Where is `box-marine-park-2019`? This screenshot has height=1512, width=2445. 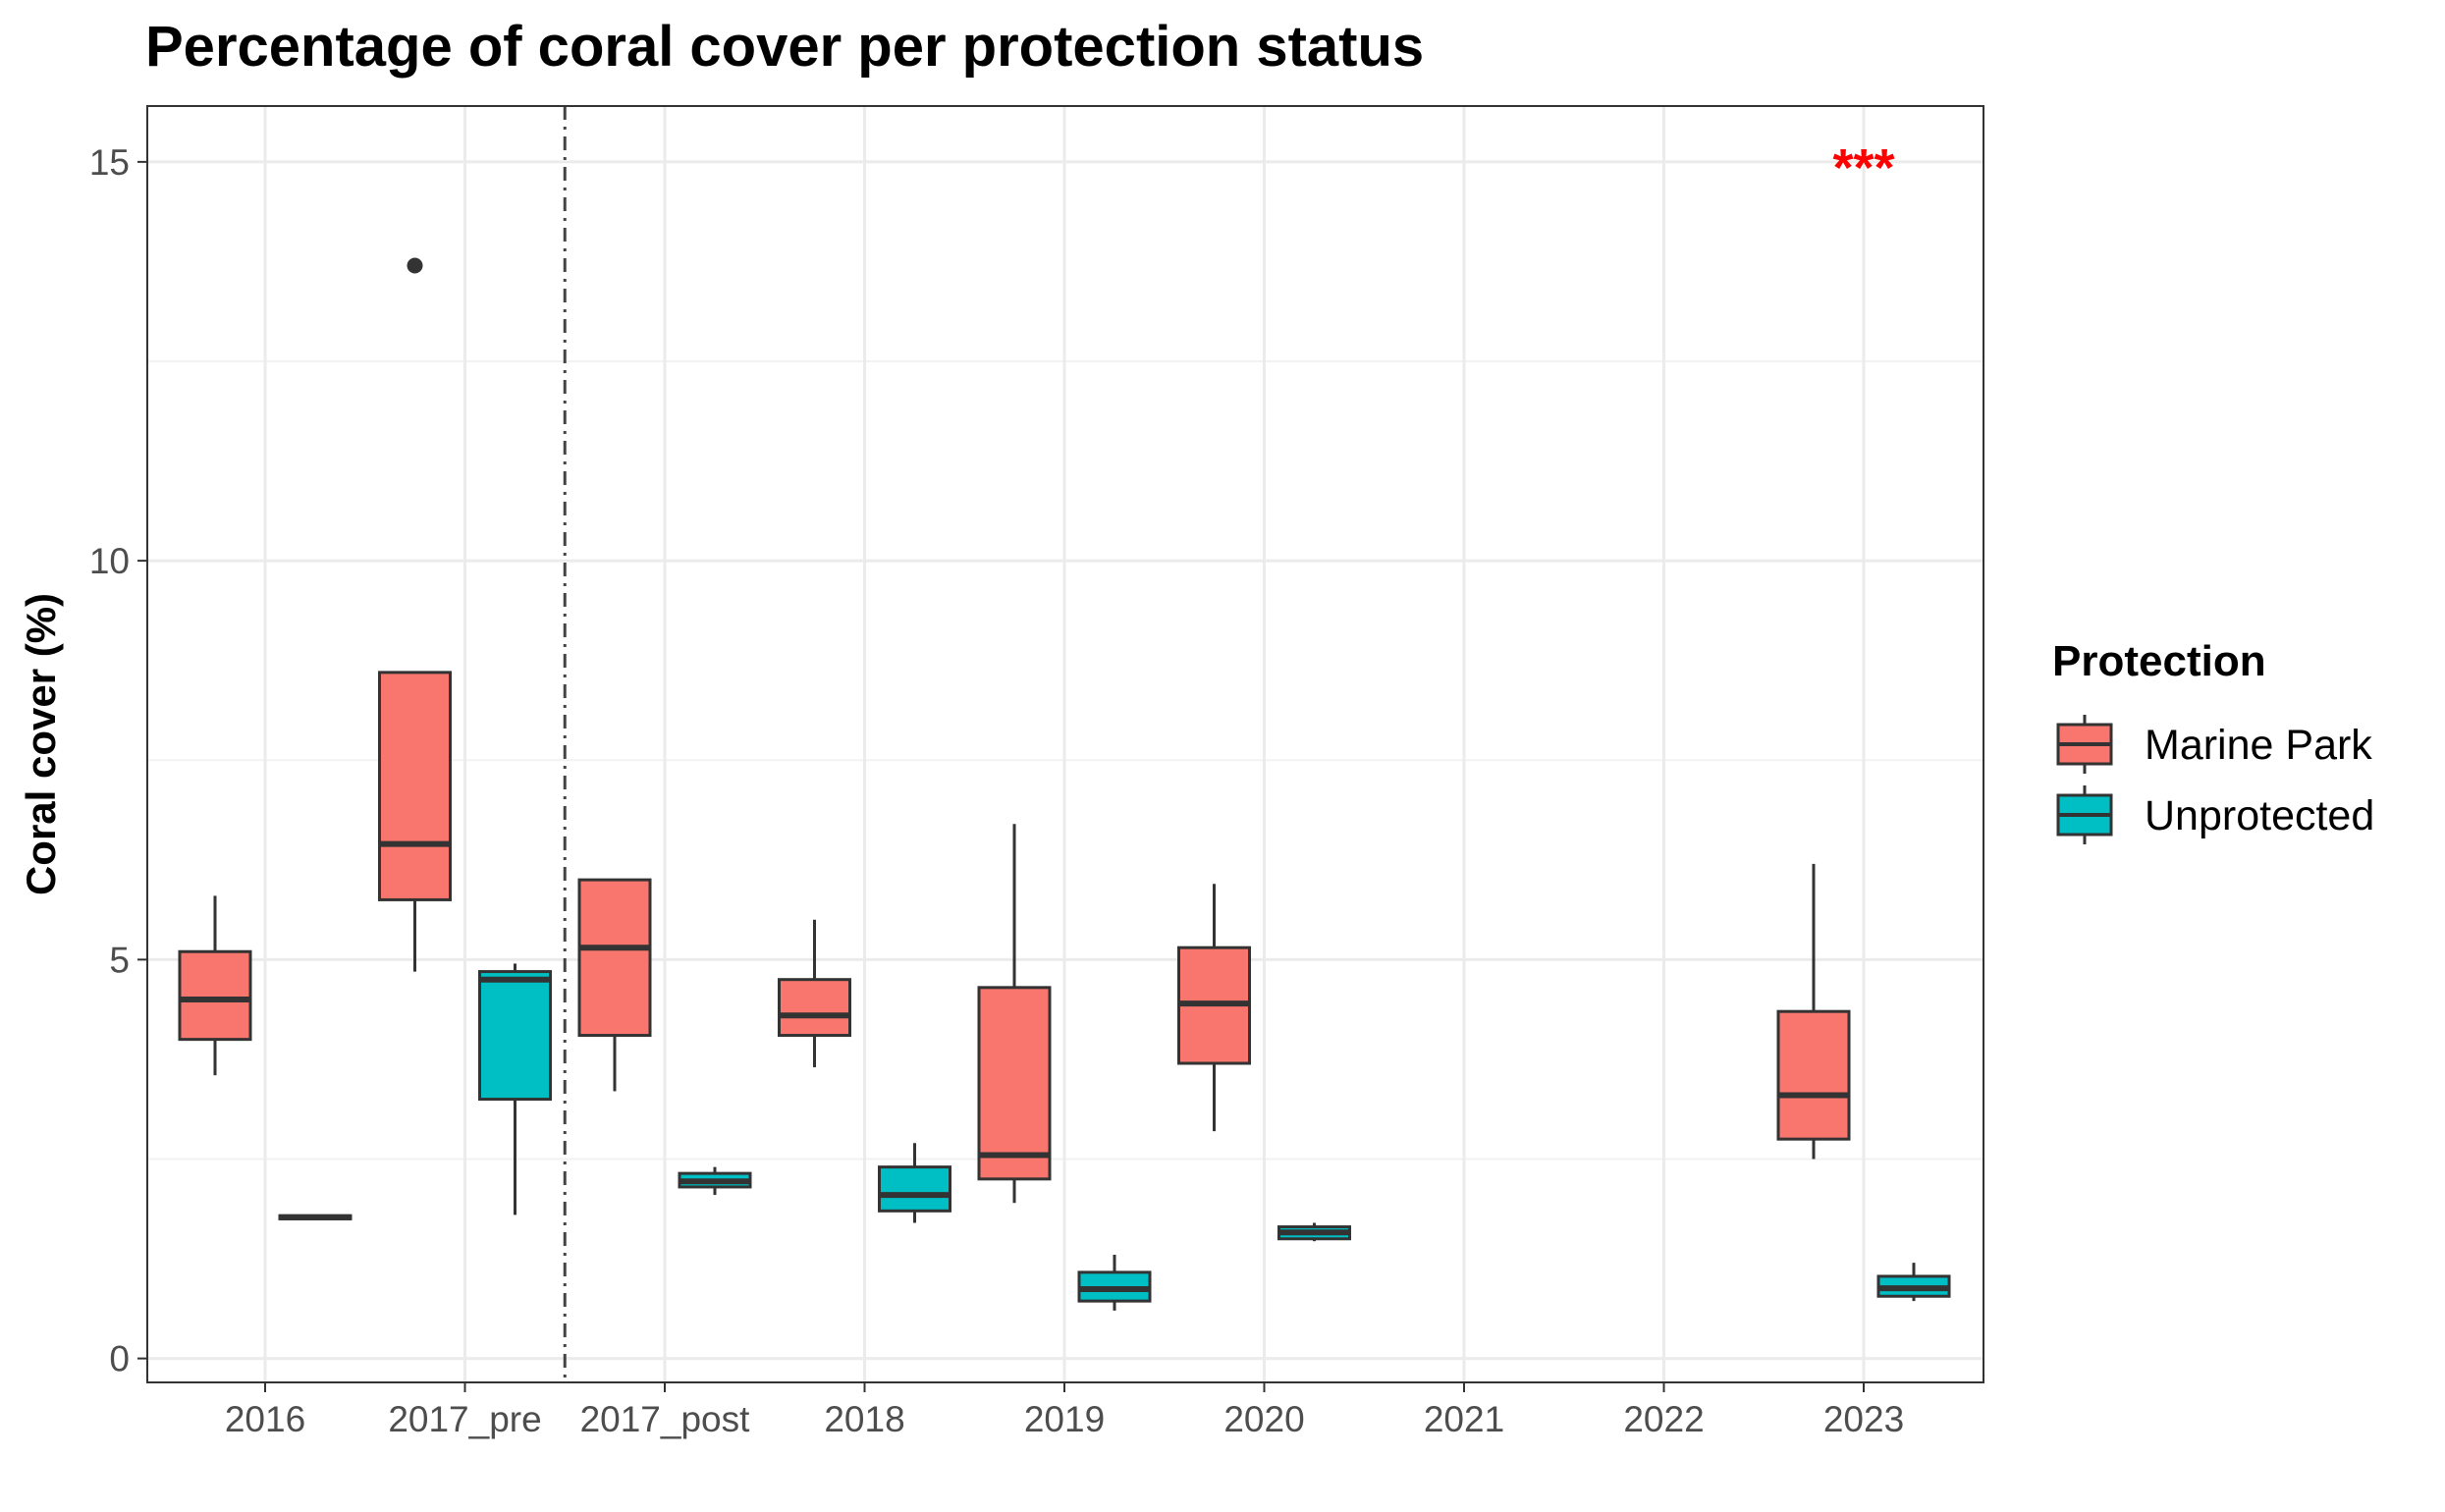
box-marine-park-2019 is located at coordinates (1014, 1014).